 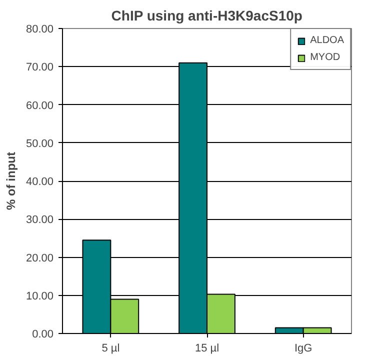 I want to click on y-tick-label: 50.00, so click(x=40, y=144).